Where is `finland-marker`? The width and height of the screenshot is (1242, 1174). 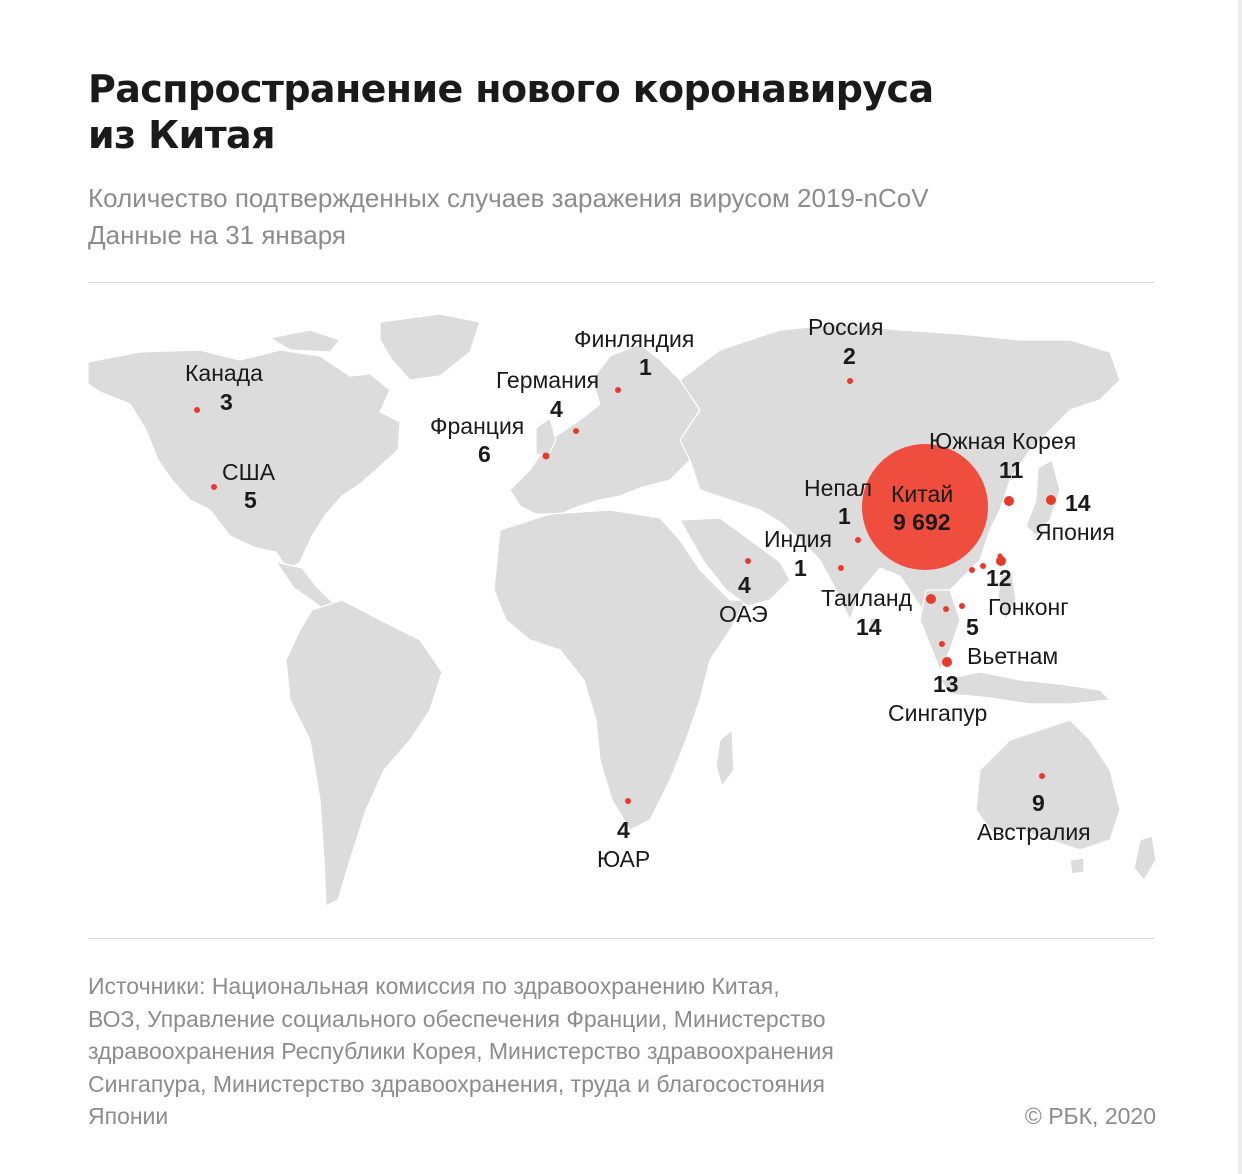
finland-marker is located at coordinates (618, 390).